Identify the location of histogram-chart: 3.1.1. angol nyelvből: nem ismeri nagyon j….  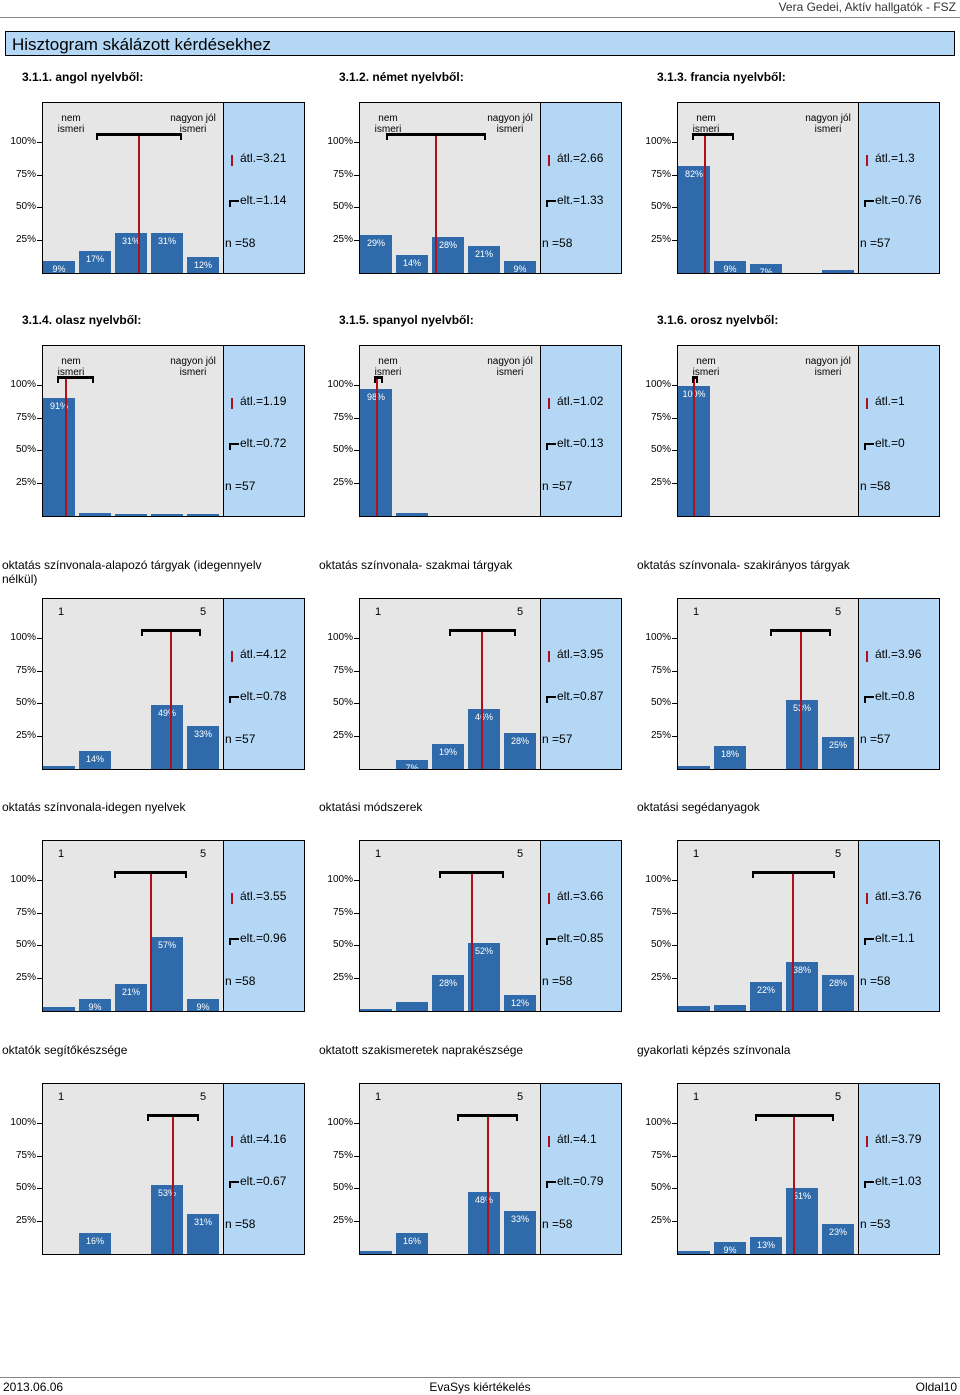
(157, 190).